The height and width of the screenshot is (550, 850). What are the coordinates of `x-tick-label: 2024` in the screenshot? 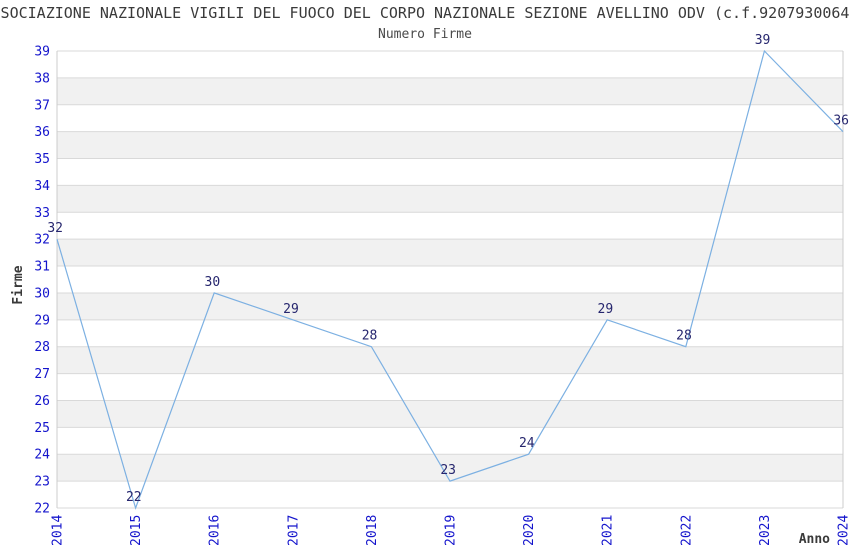 It's located at (843, 530).